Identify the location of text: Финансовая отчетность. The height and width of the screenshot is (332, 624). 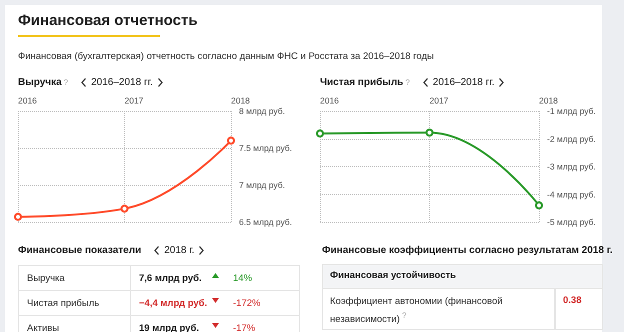
(108, 20).